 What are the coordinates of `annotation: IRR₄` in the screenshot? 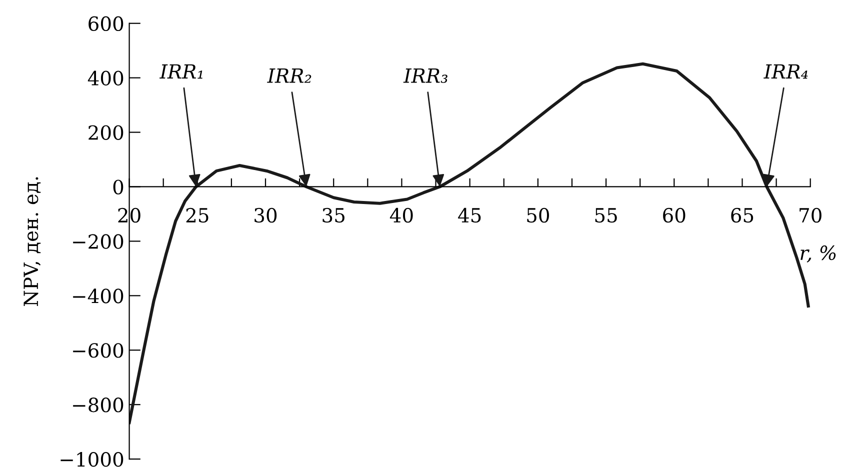 It's located at (786, 71).